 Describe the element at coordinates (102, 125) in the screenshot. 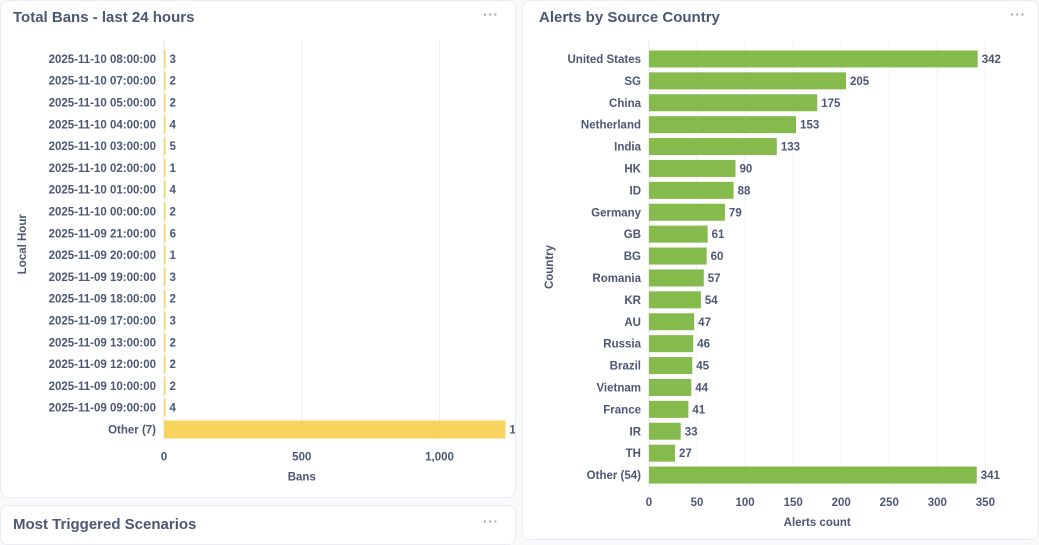

I see `category-label: 2025-11-10 04:00:00` at that location.